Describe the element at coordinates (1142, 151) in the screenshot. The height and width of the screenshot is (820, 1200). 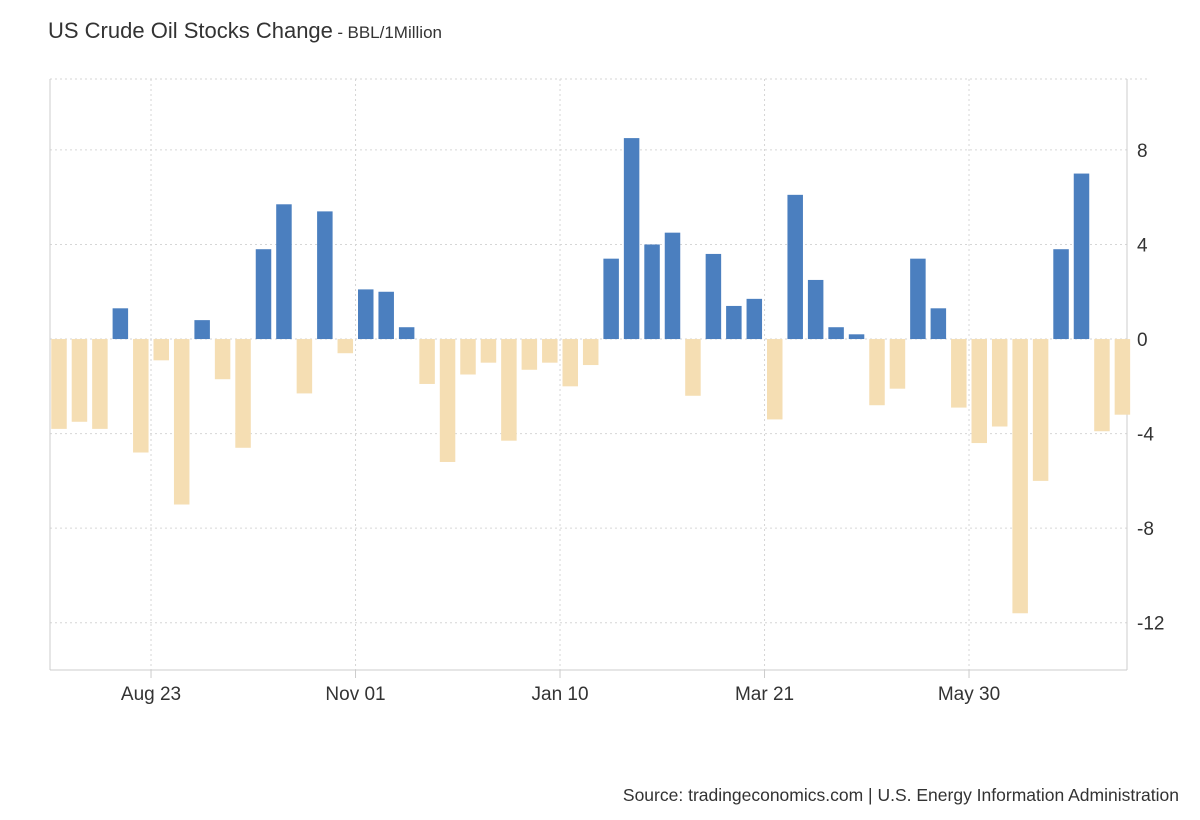
I see `y-tick-label: 8` at that location.